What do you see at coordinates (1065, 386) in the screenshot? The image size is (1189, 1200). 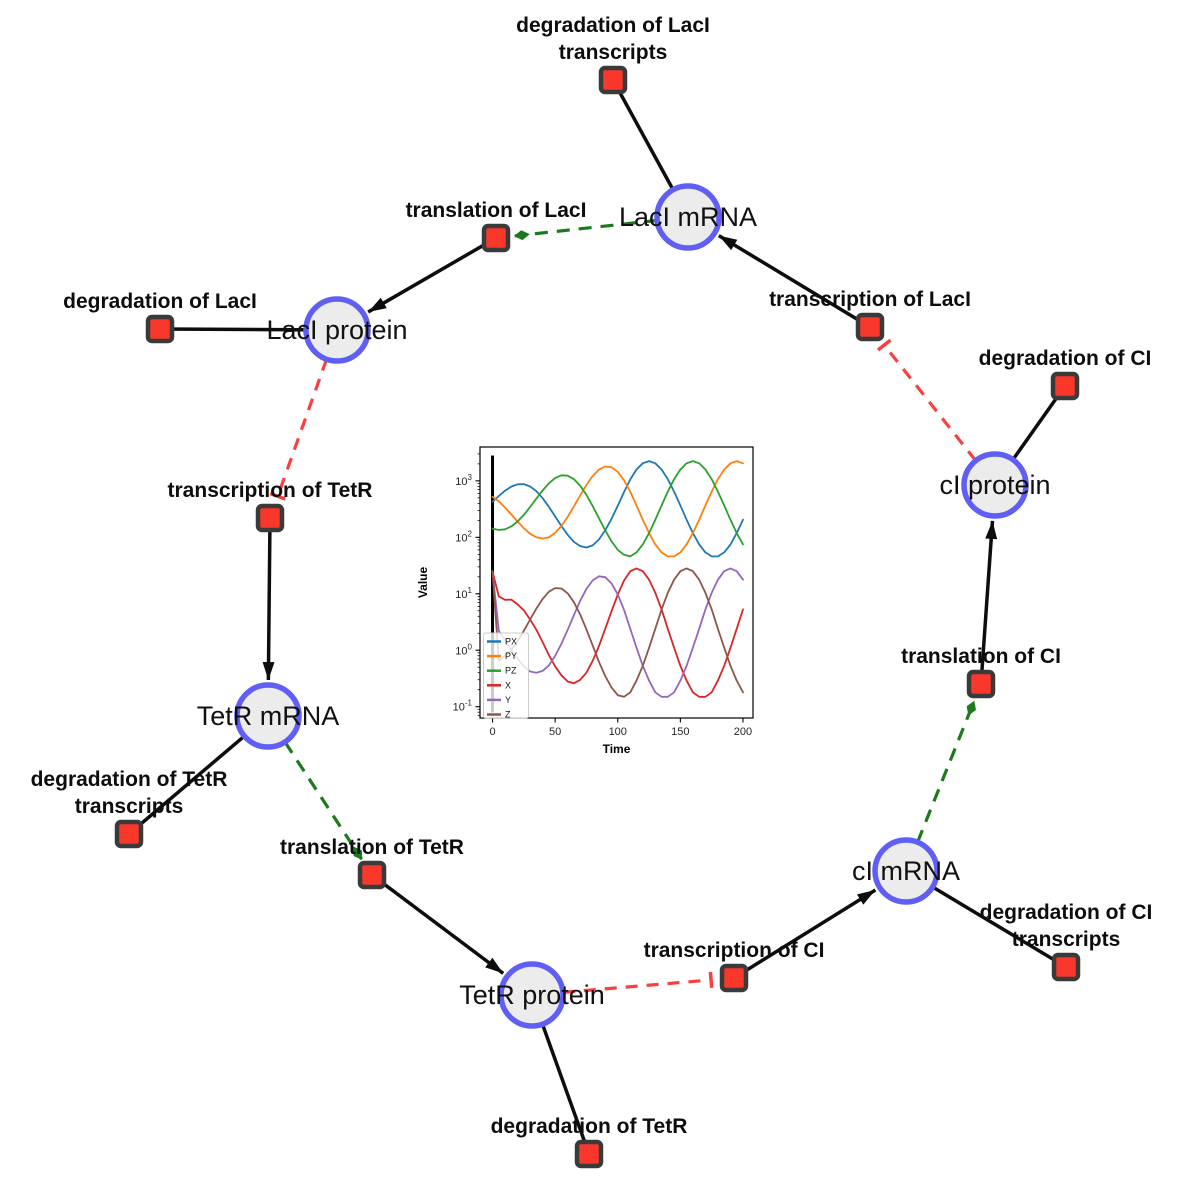 I see `reaction-node-deg-ci` at bounding box center [1065, 386].